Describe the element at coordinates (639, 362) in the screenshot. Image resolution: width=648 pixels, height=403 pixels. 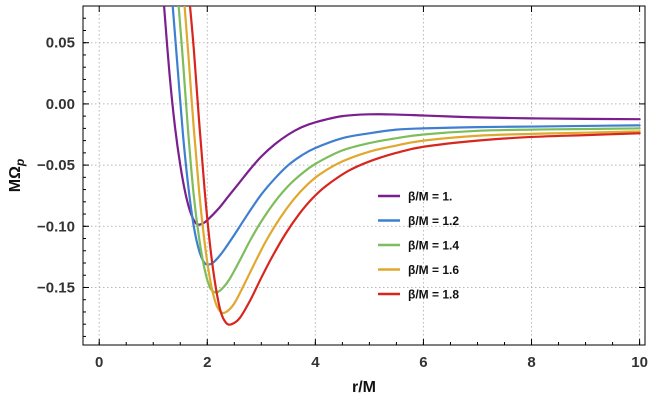
I see `x-tick-label: 10` at that location.